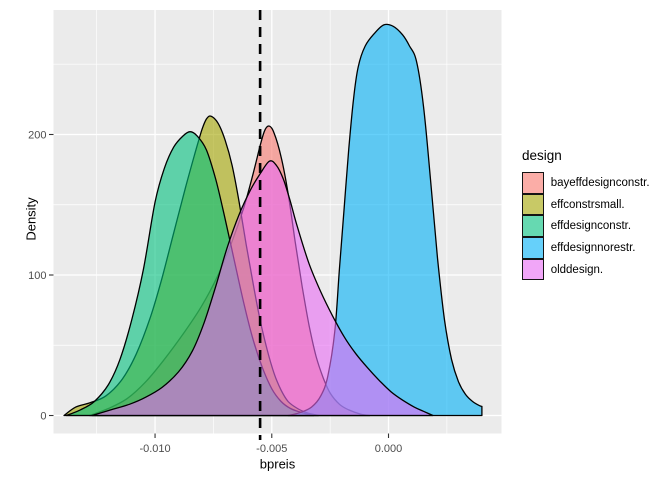 This screenshot has height=480, width=672. I want to click on legend-item: effdesignconstr., so click(595, 226).